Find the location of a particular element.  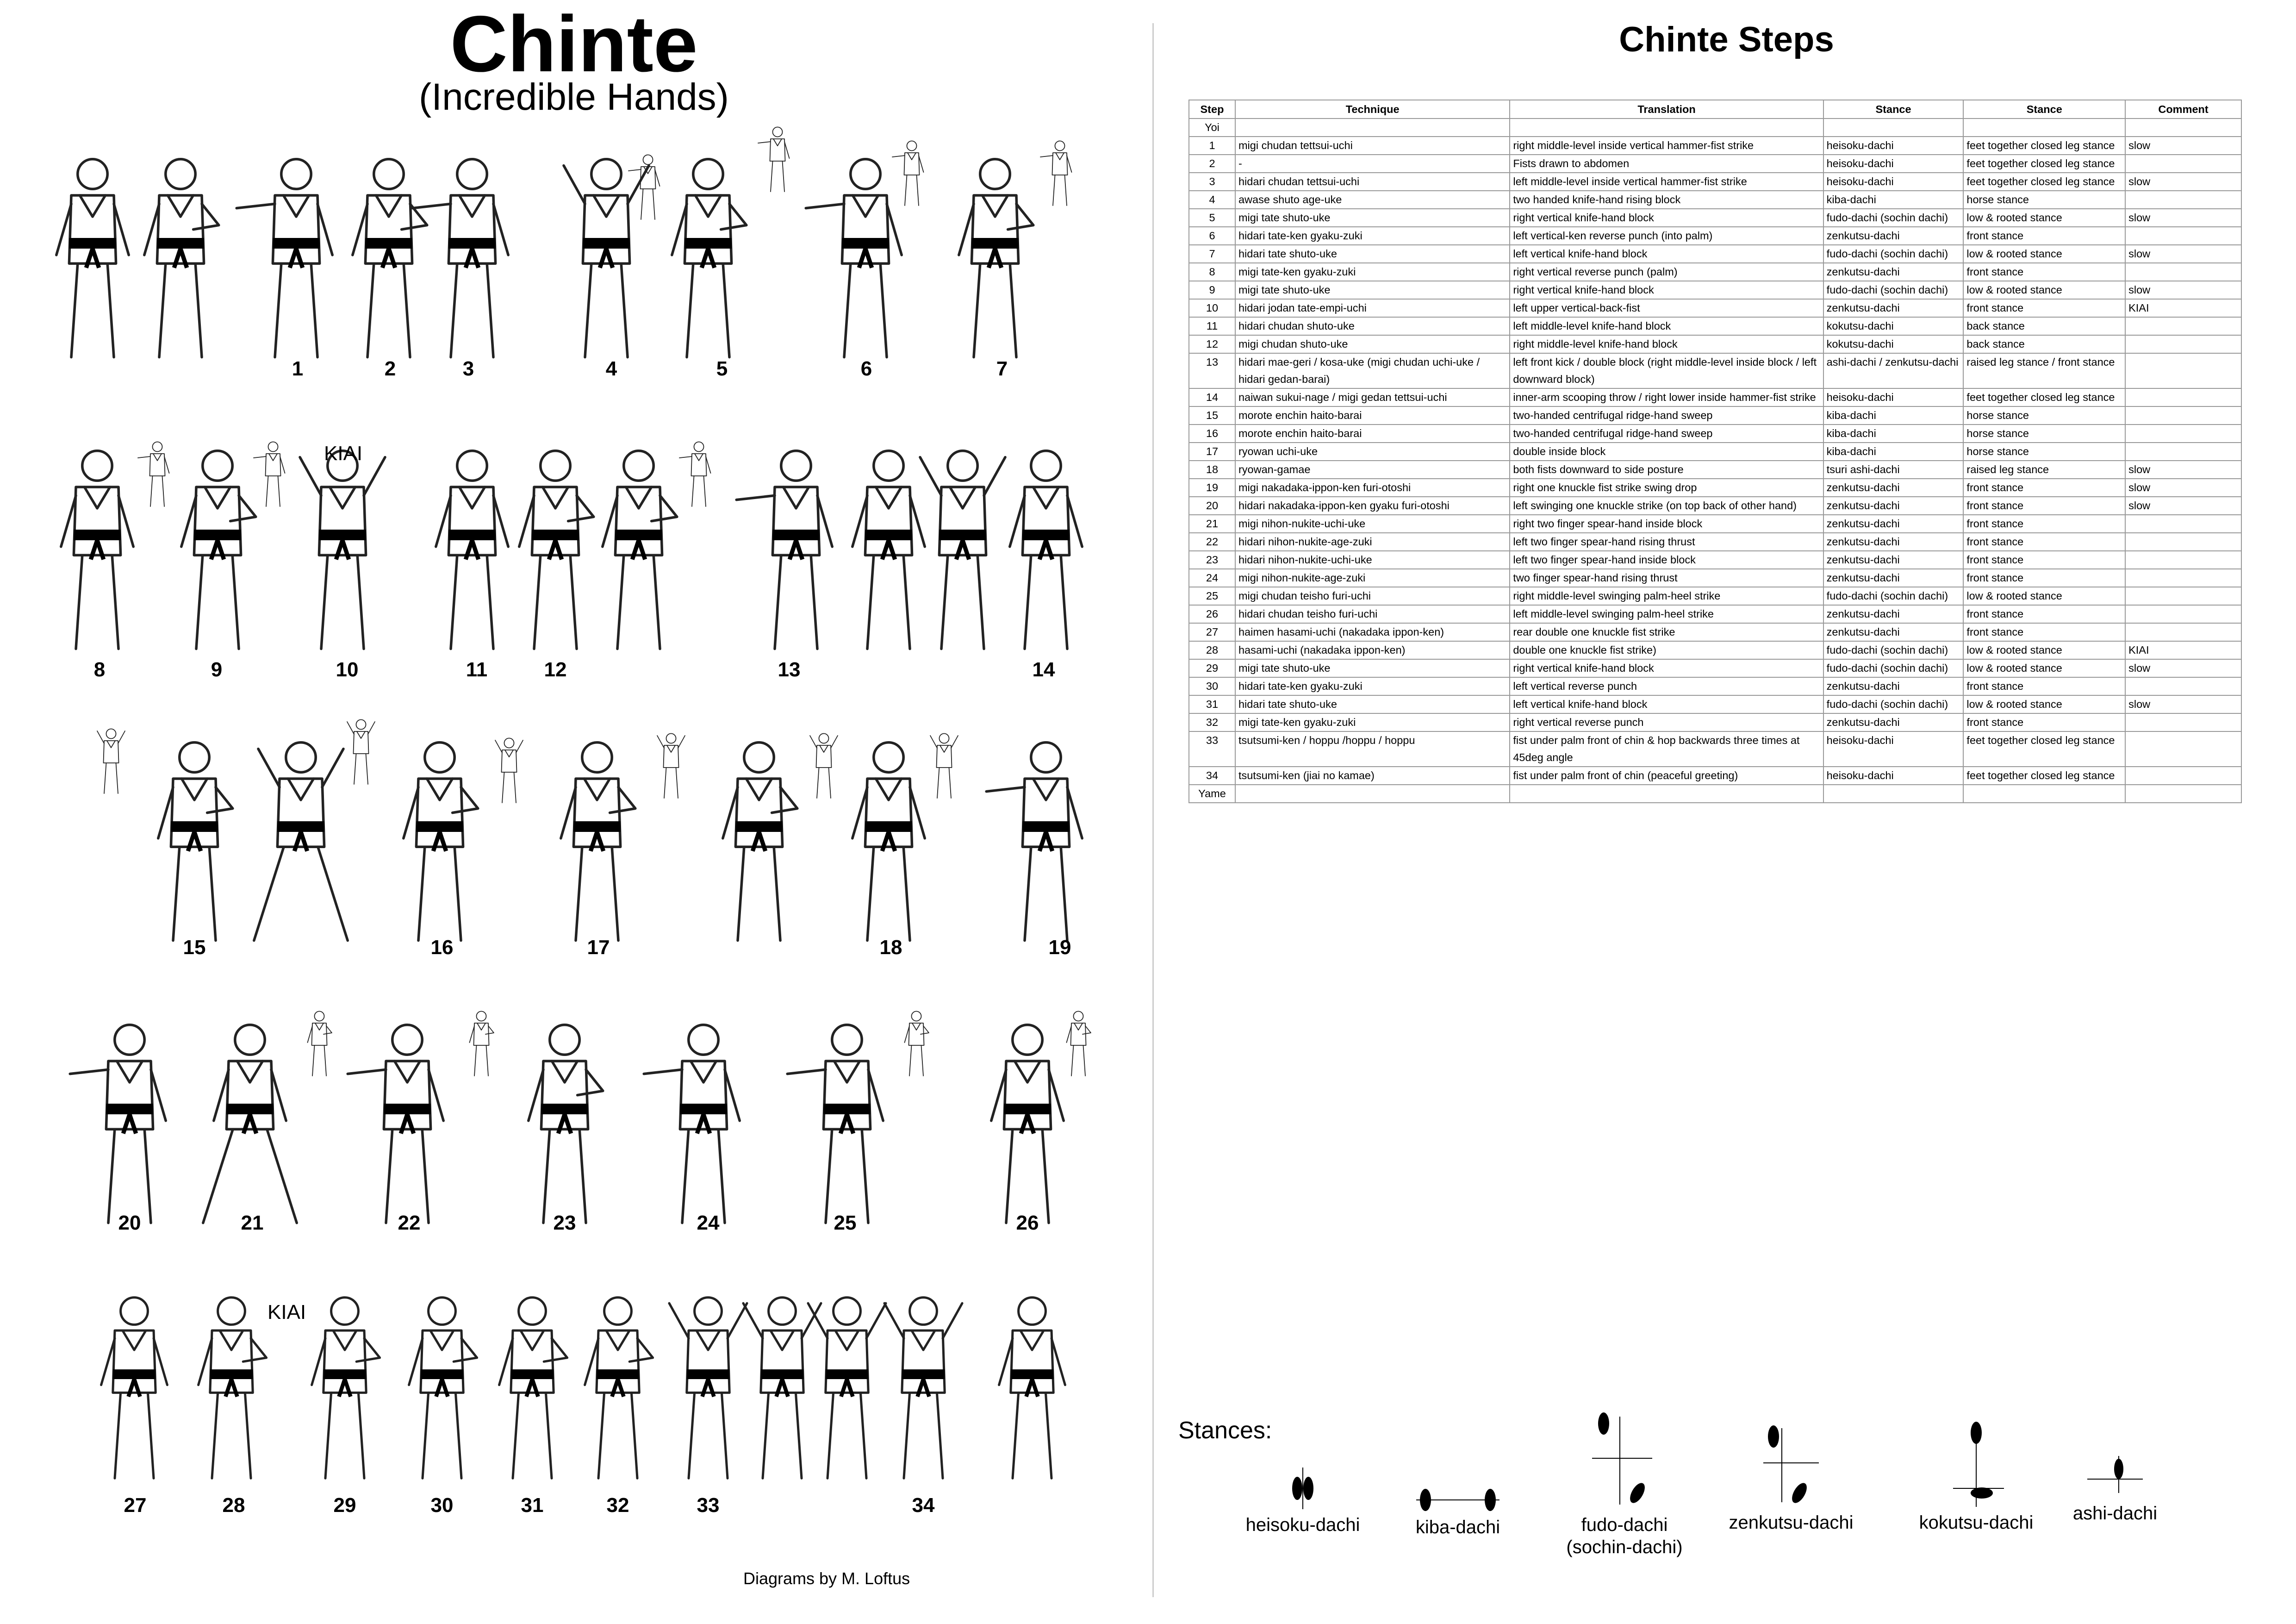

cell-technique: - is located at coordinates (1372, 163).